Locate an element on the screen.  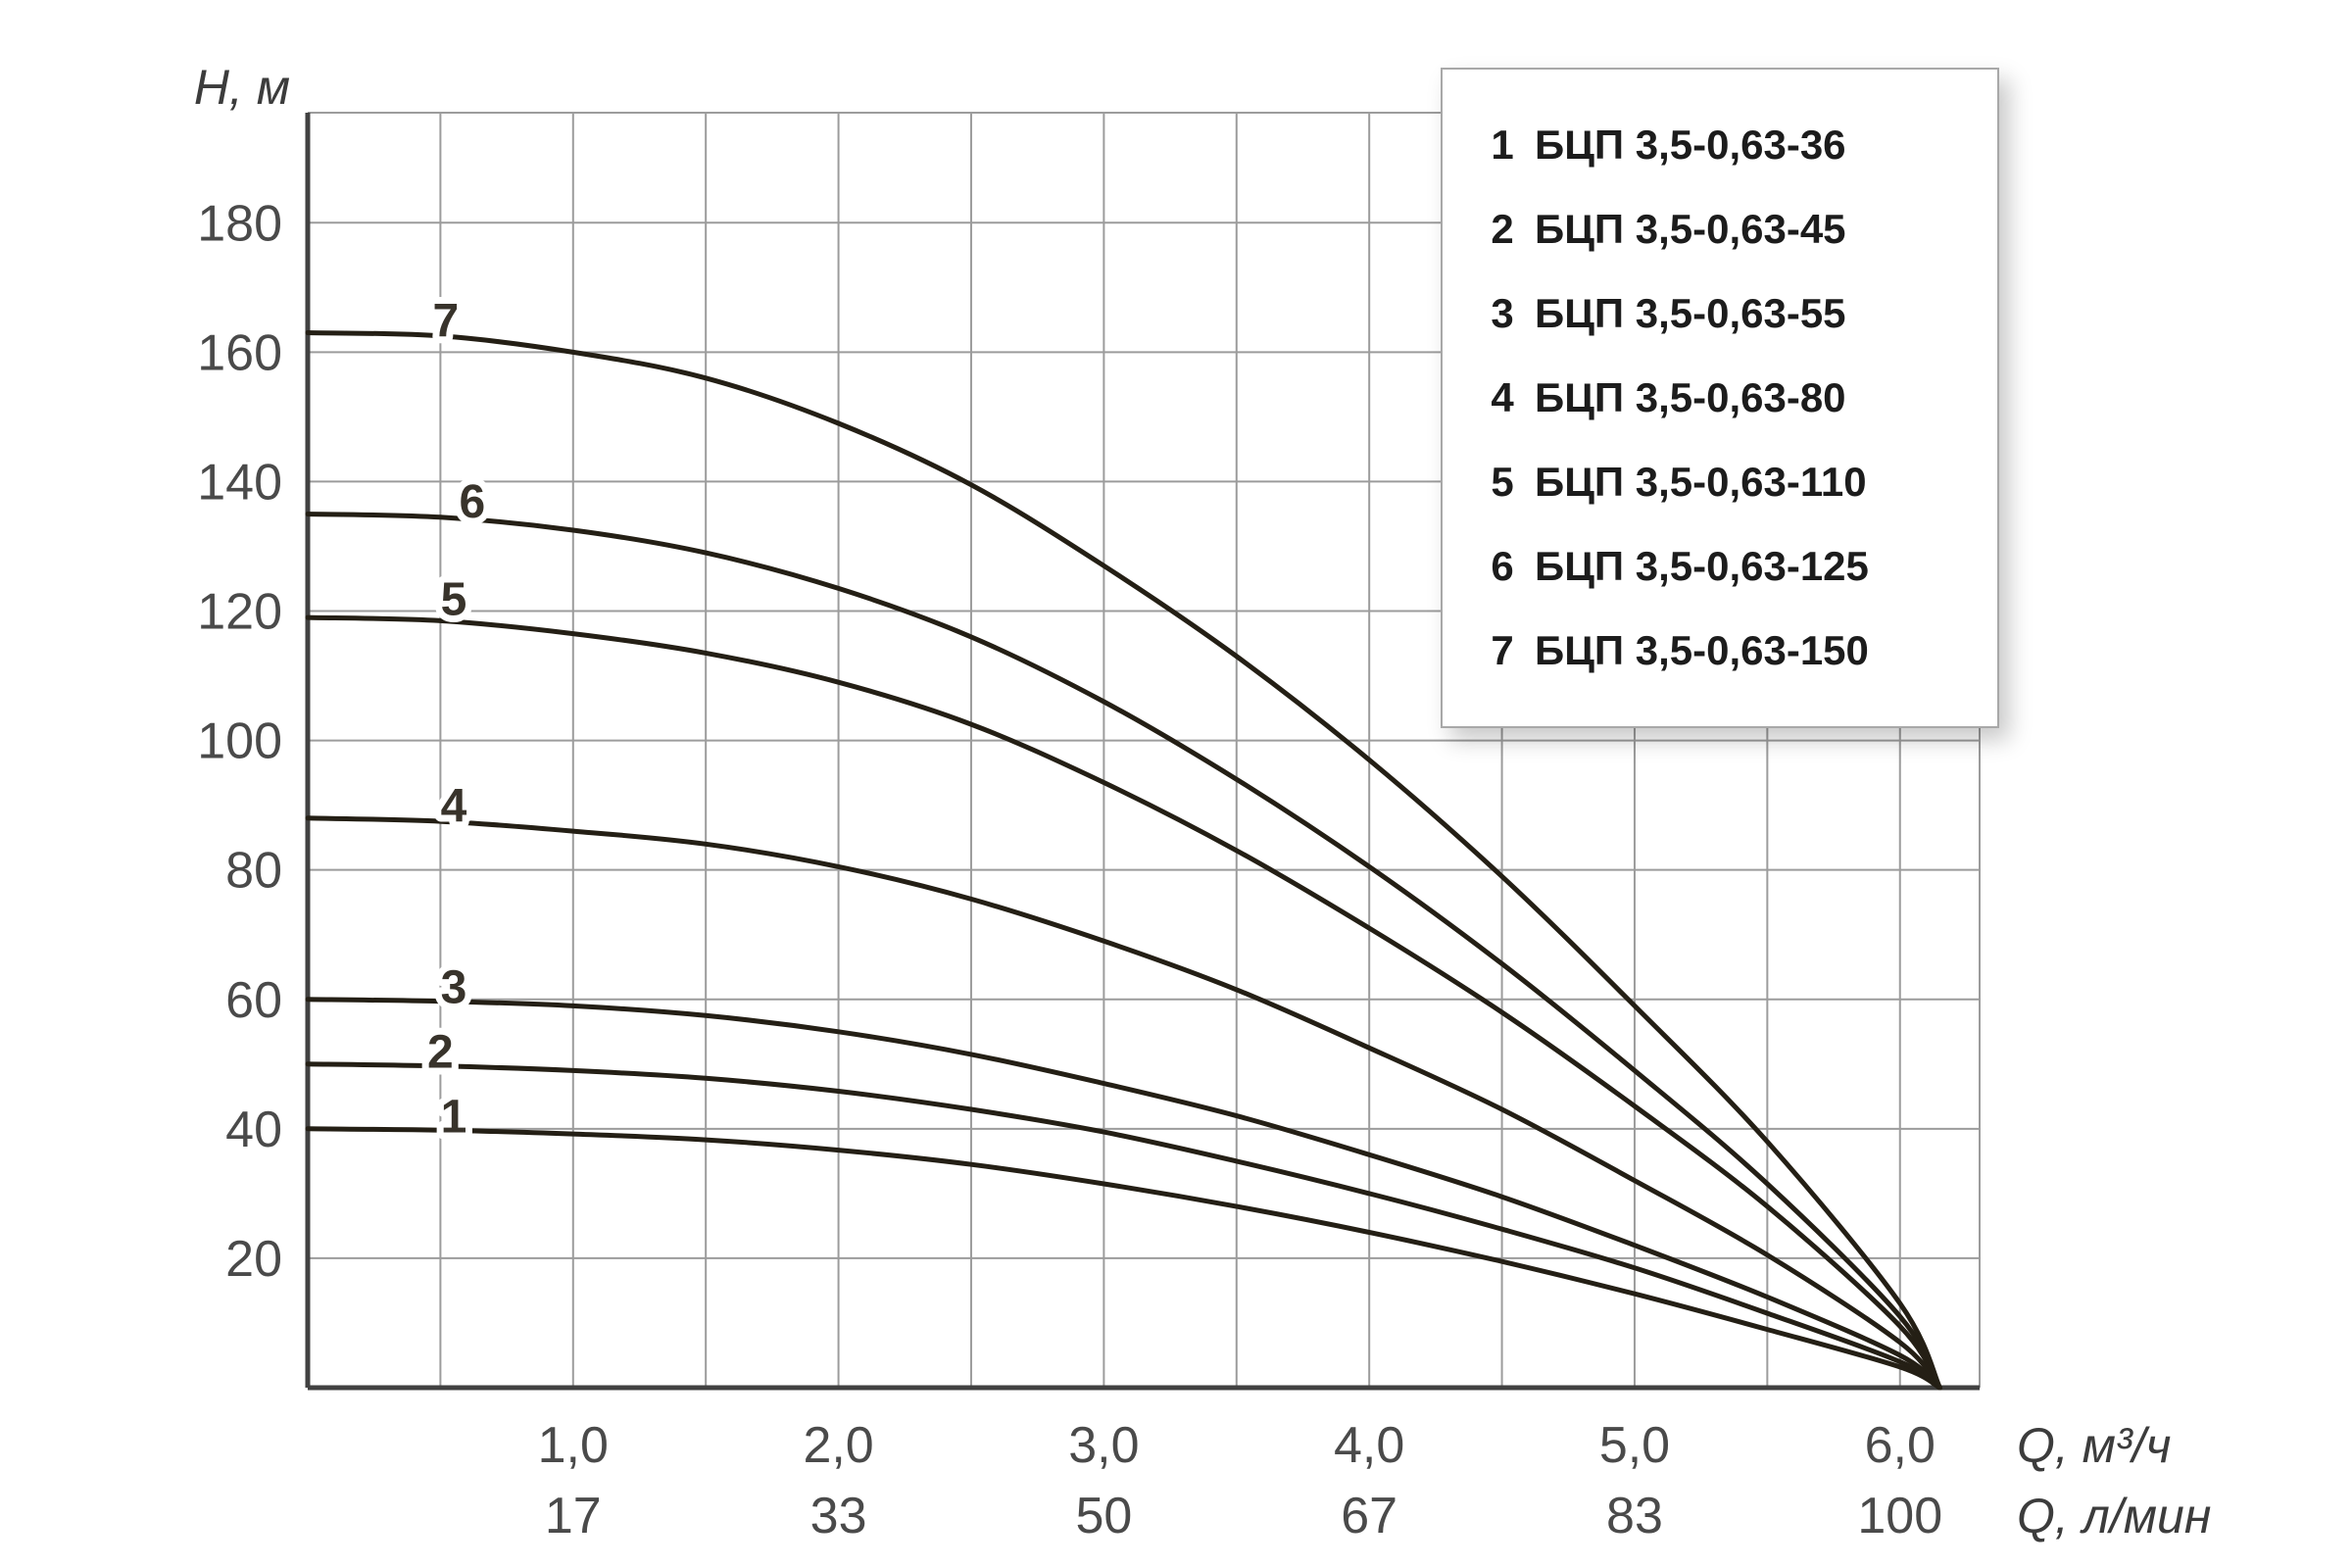
y-tick-label: 140 is located at coordinates (239, 482).